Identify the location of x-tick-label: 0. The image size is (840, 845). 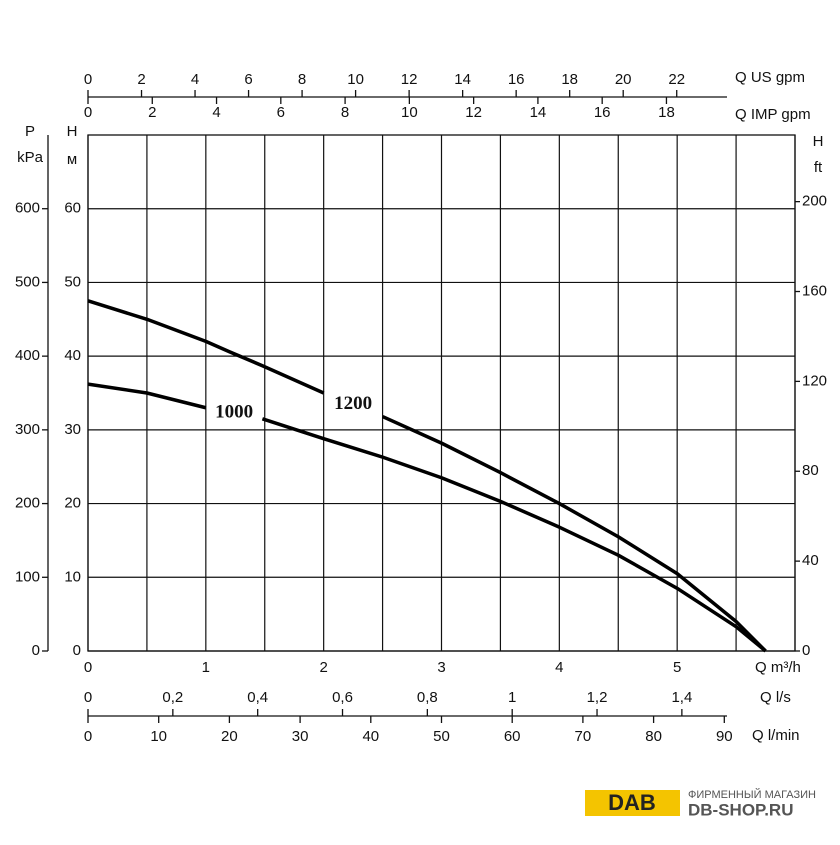
(88, 667).